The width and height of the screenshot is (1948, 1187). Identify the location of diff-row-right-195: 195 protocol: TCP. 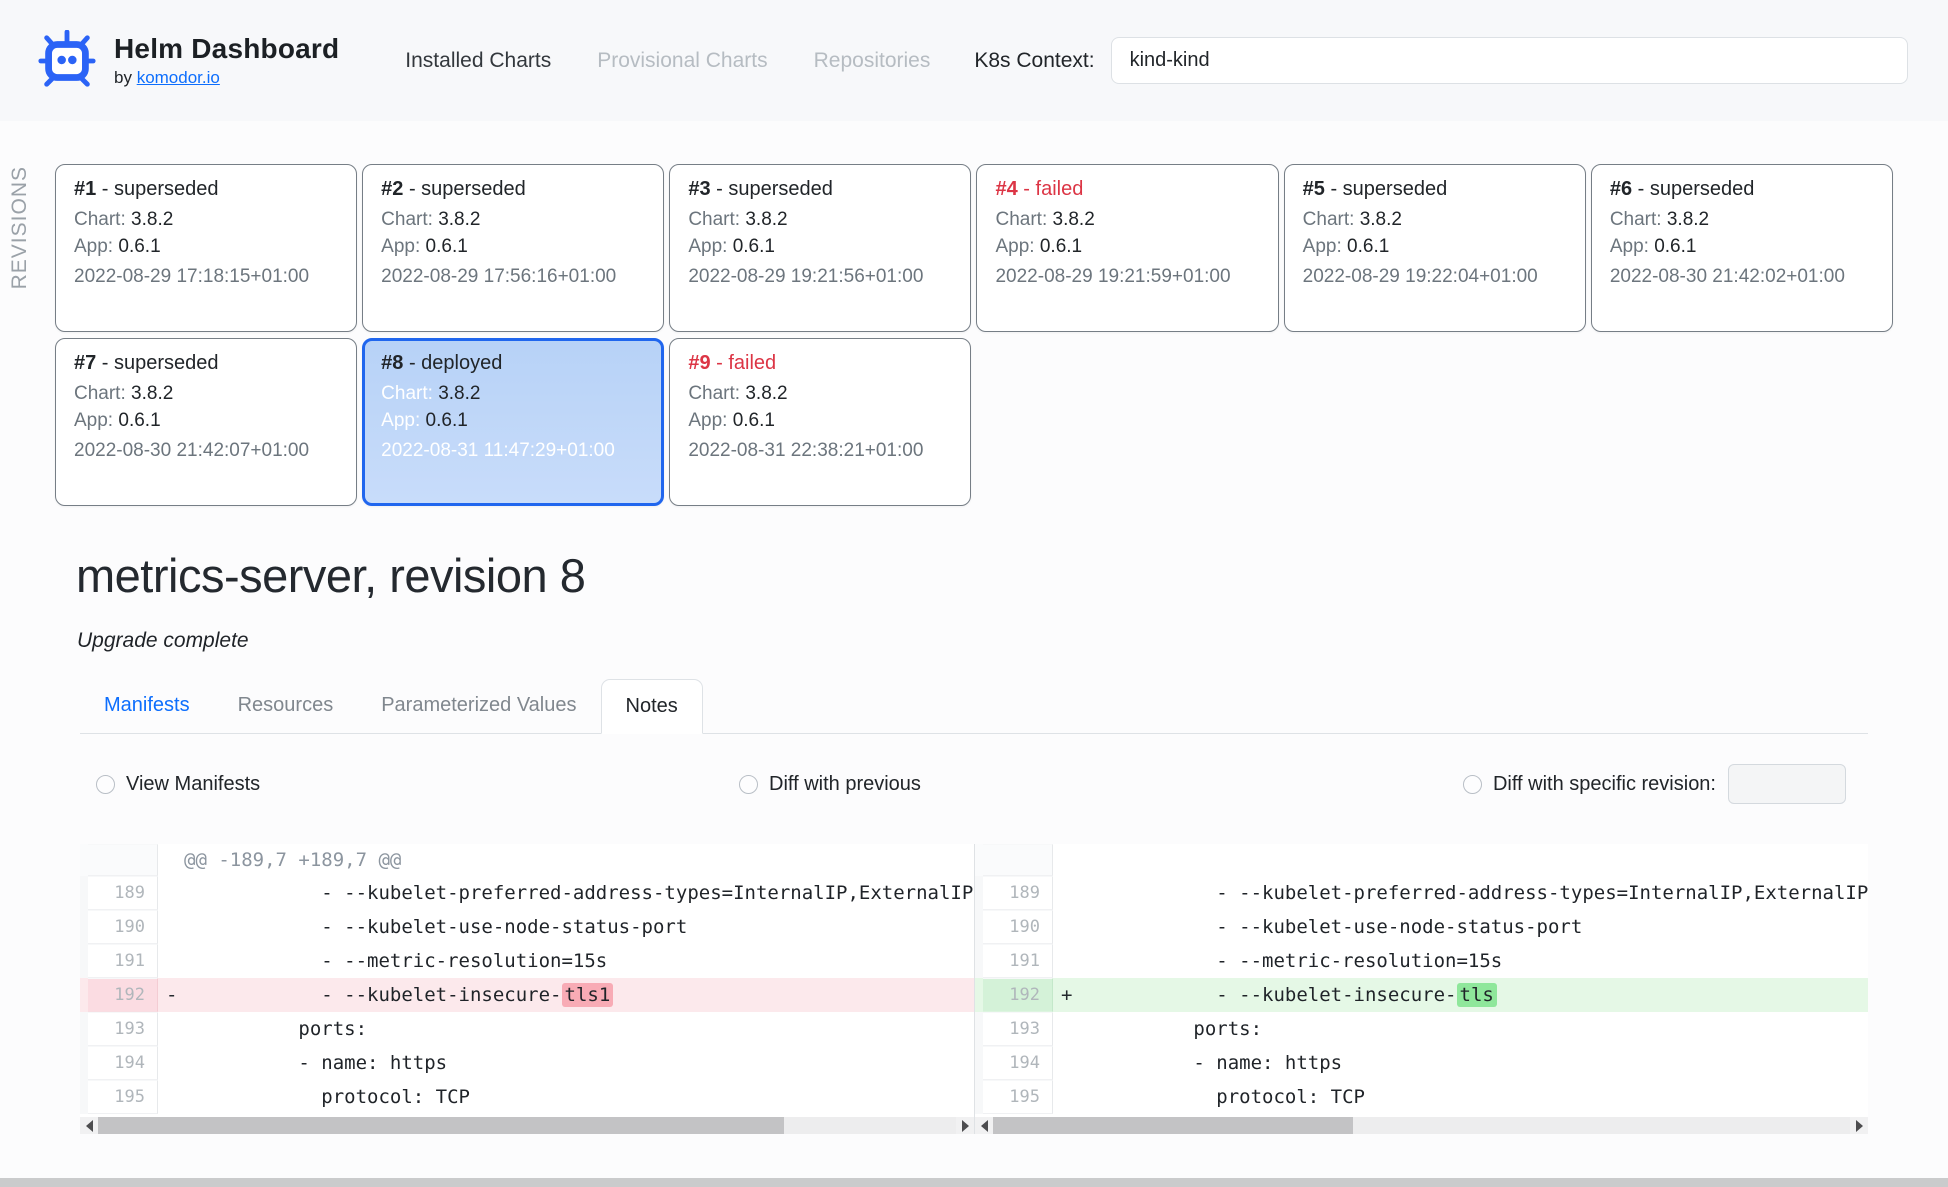
(1421, 1097).